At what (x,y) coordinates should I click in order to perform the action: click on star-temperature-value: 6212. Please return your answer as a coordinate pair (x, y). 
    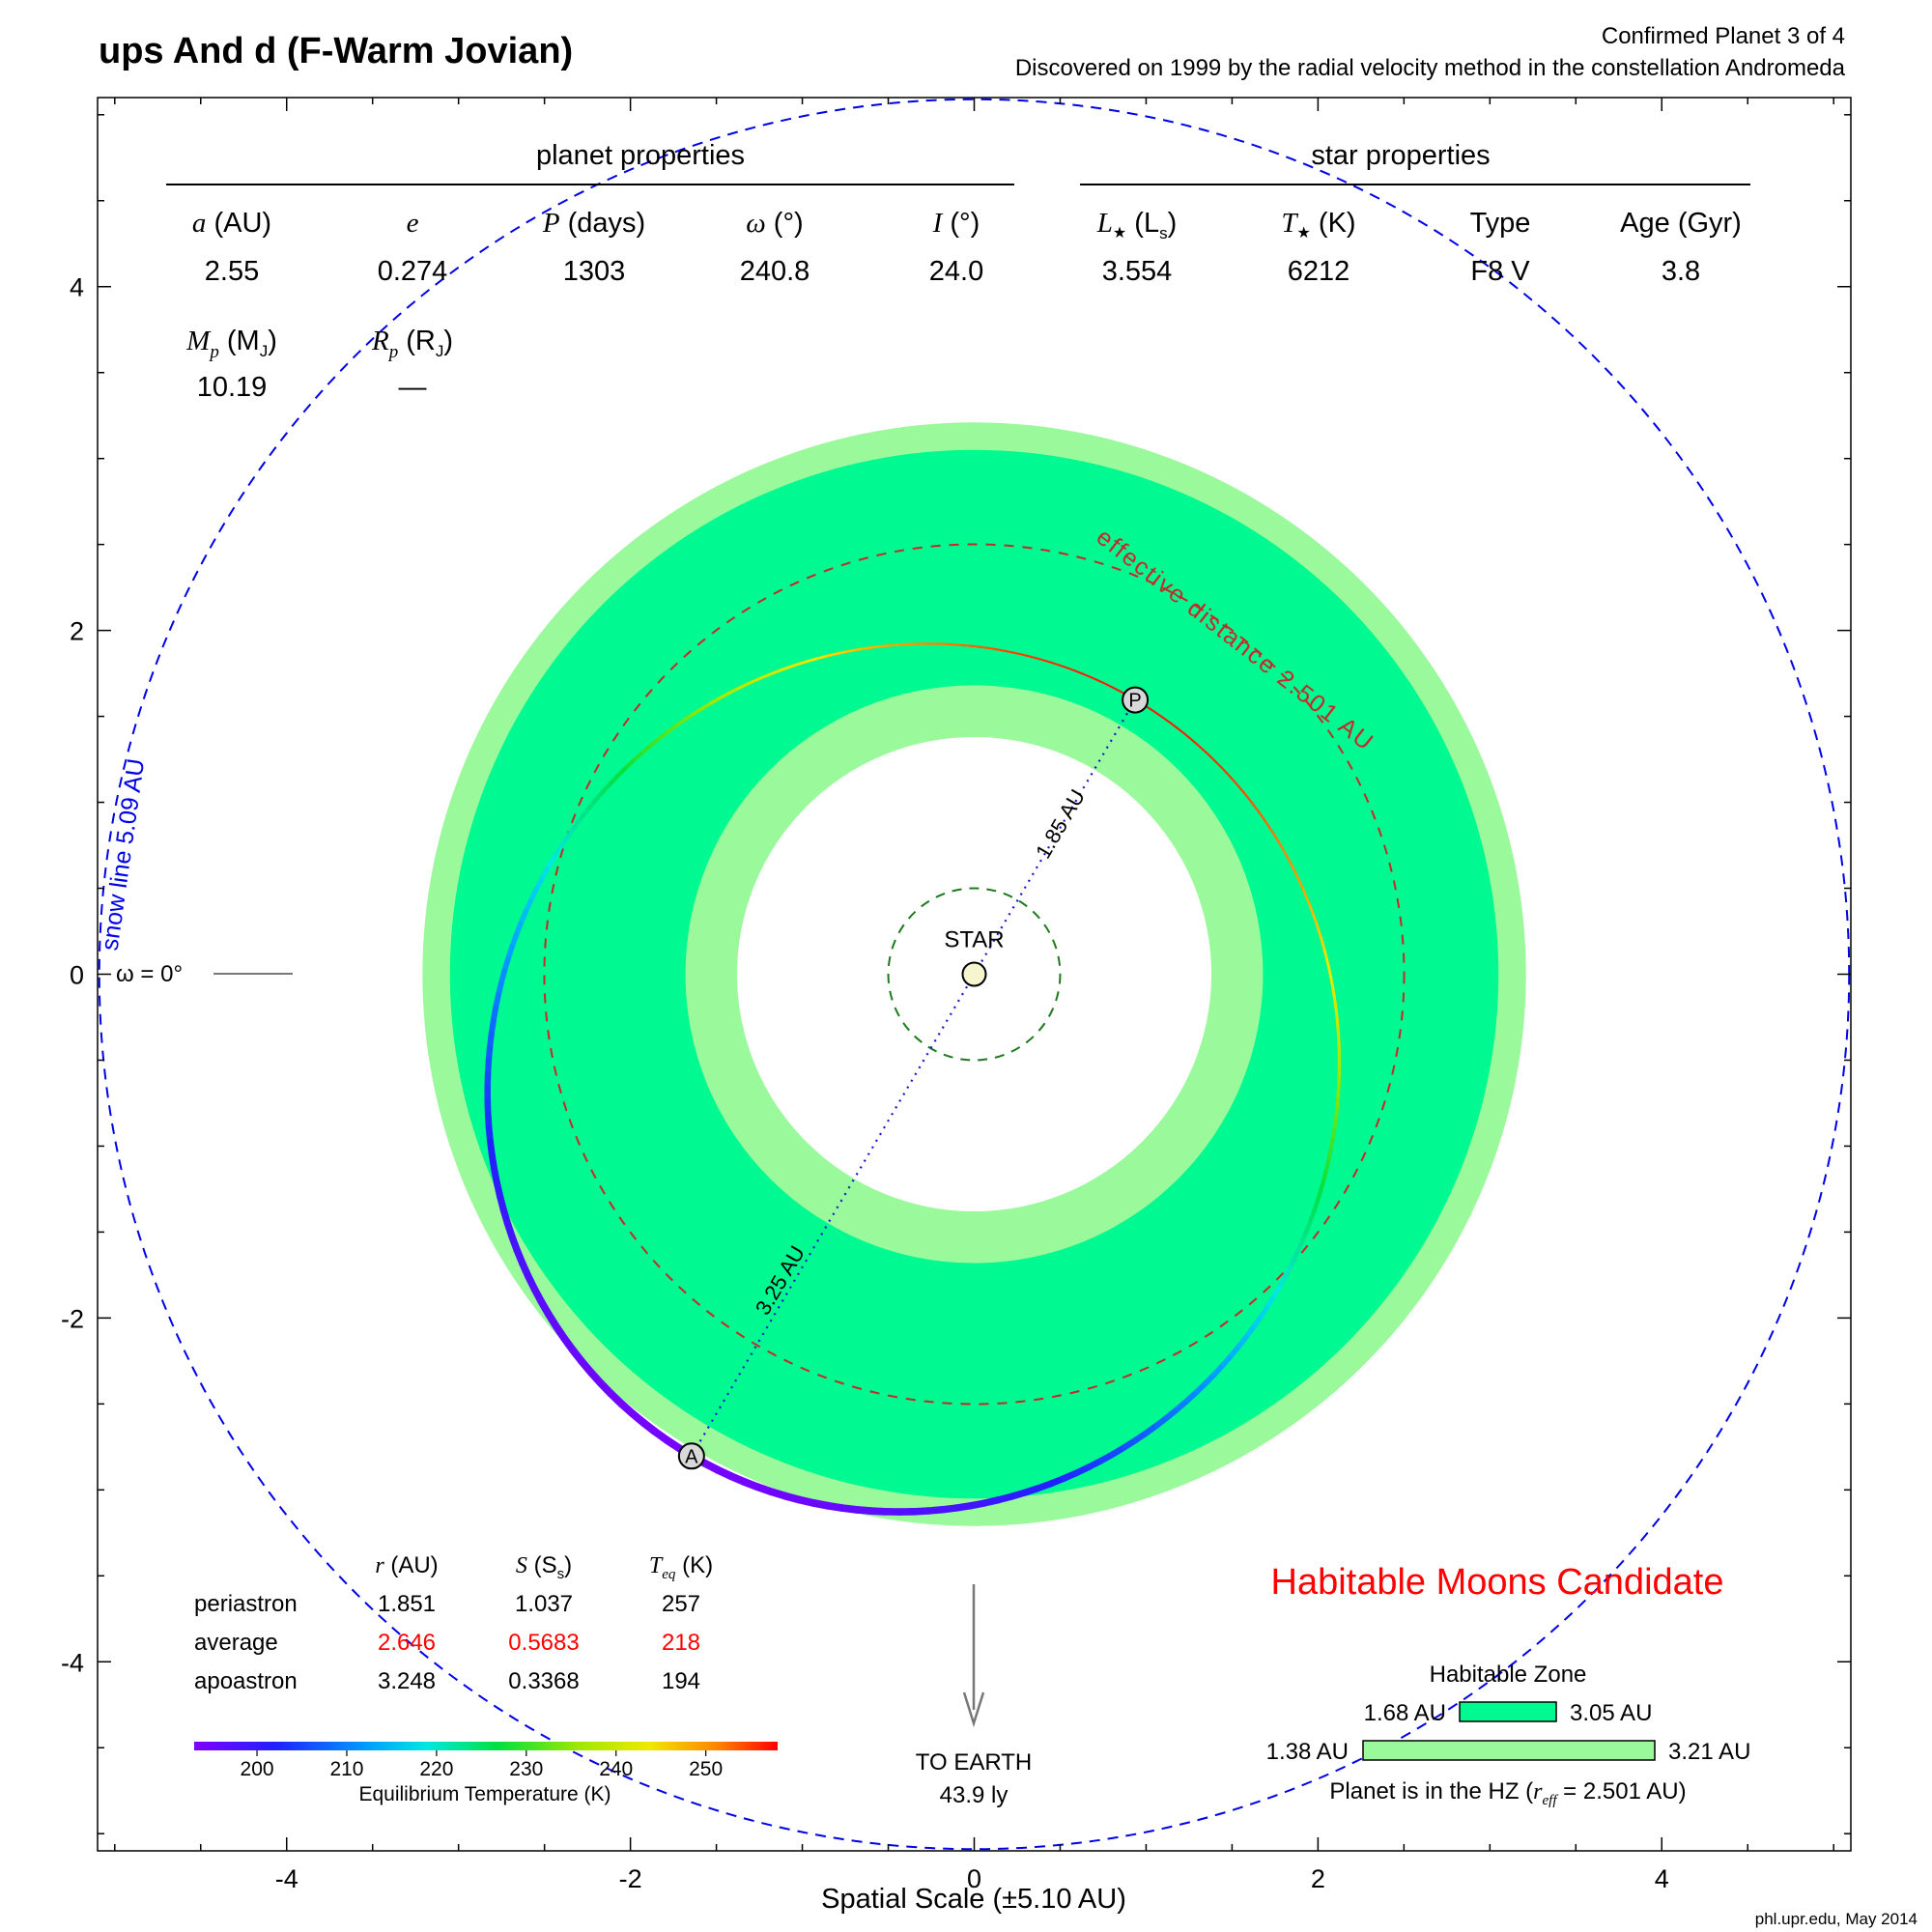
    Looking at the image, I should click on (1319, 271).